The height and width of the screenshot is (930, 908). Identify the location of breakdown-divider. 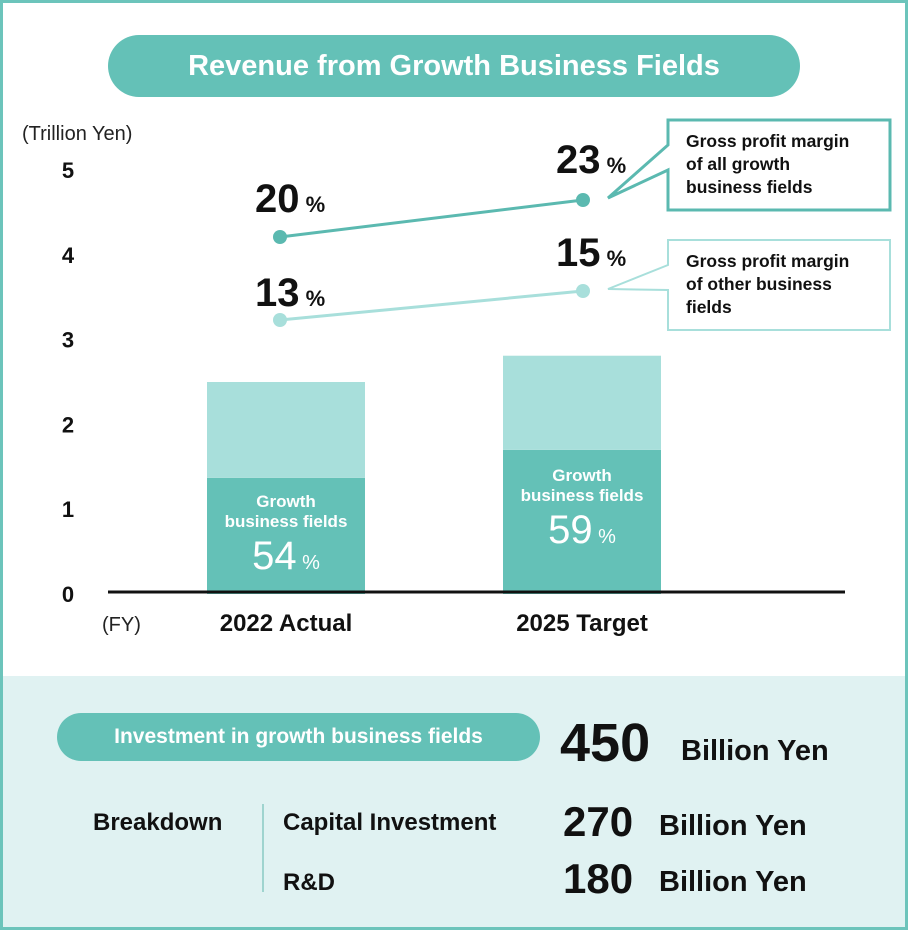
(263, 848).